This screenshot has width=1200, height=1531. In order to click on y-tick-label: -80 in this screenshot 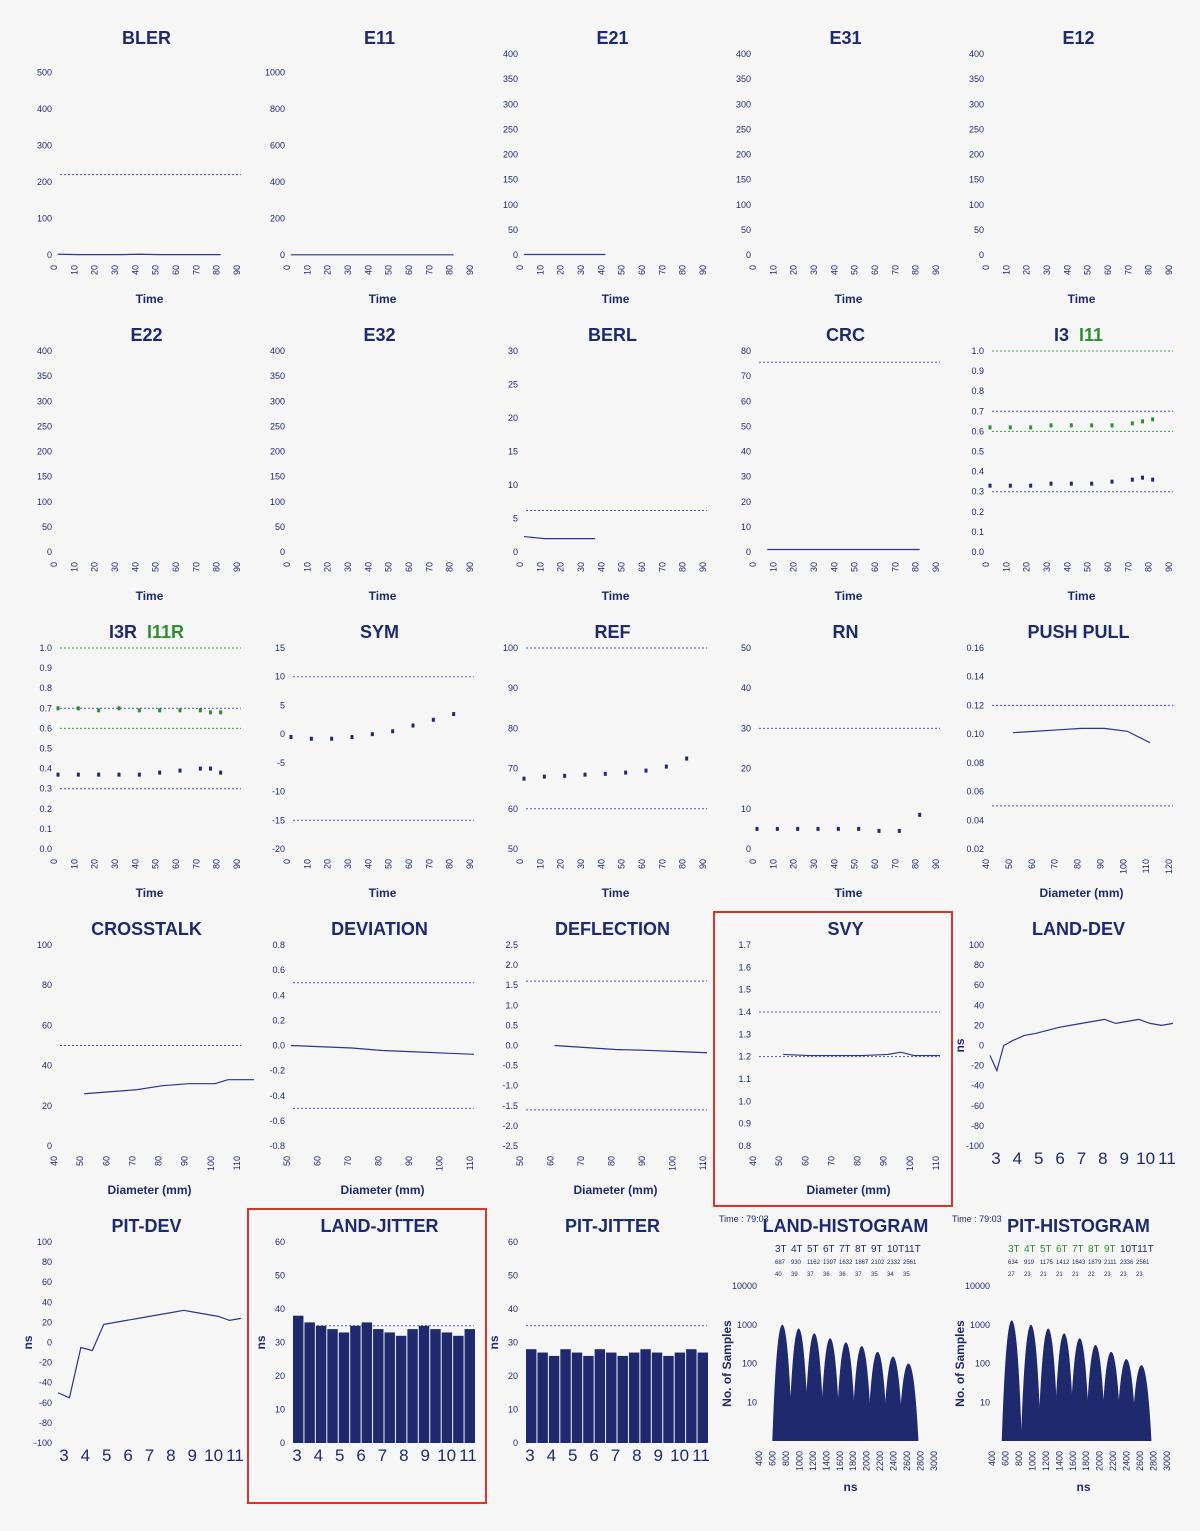, I will do `click(45, 1423)`.